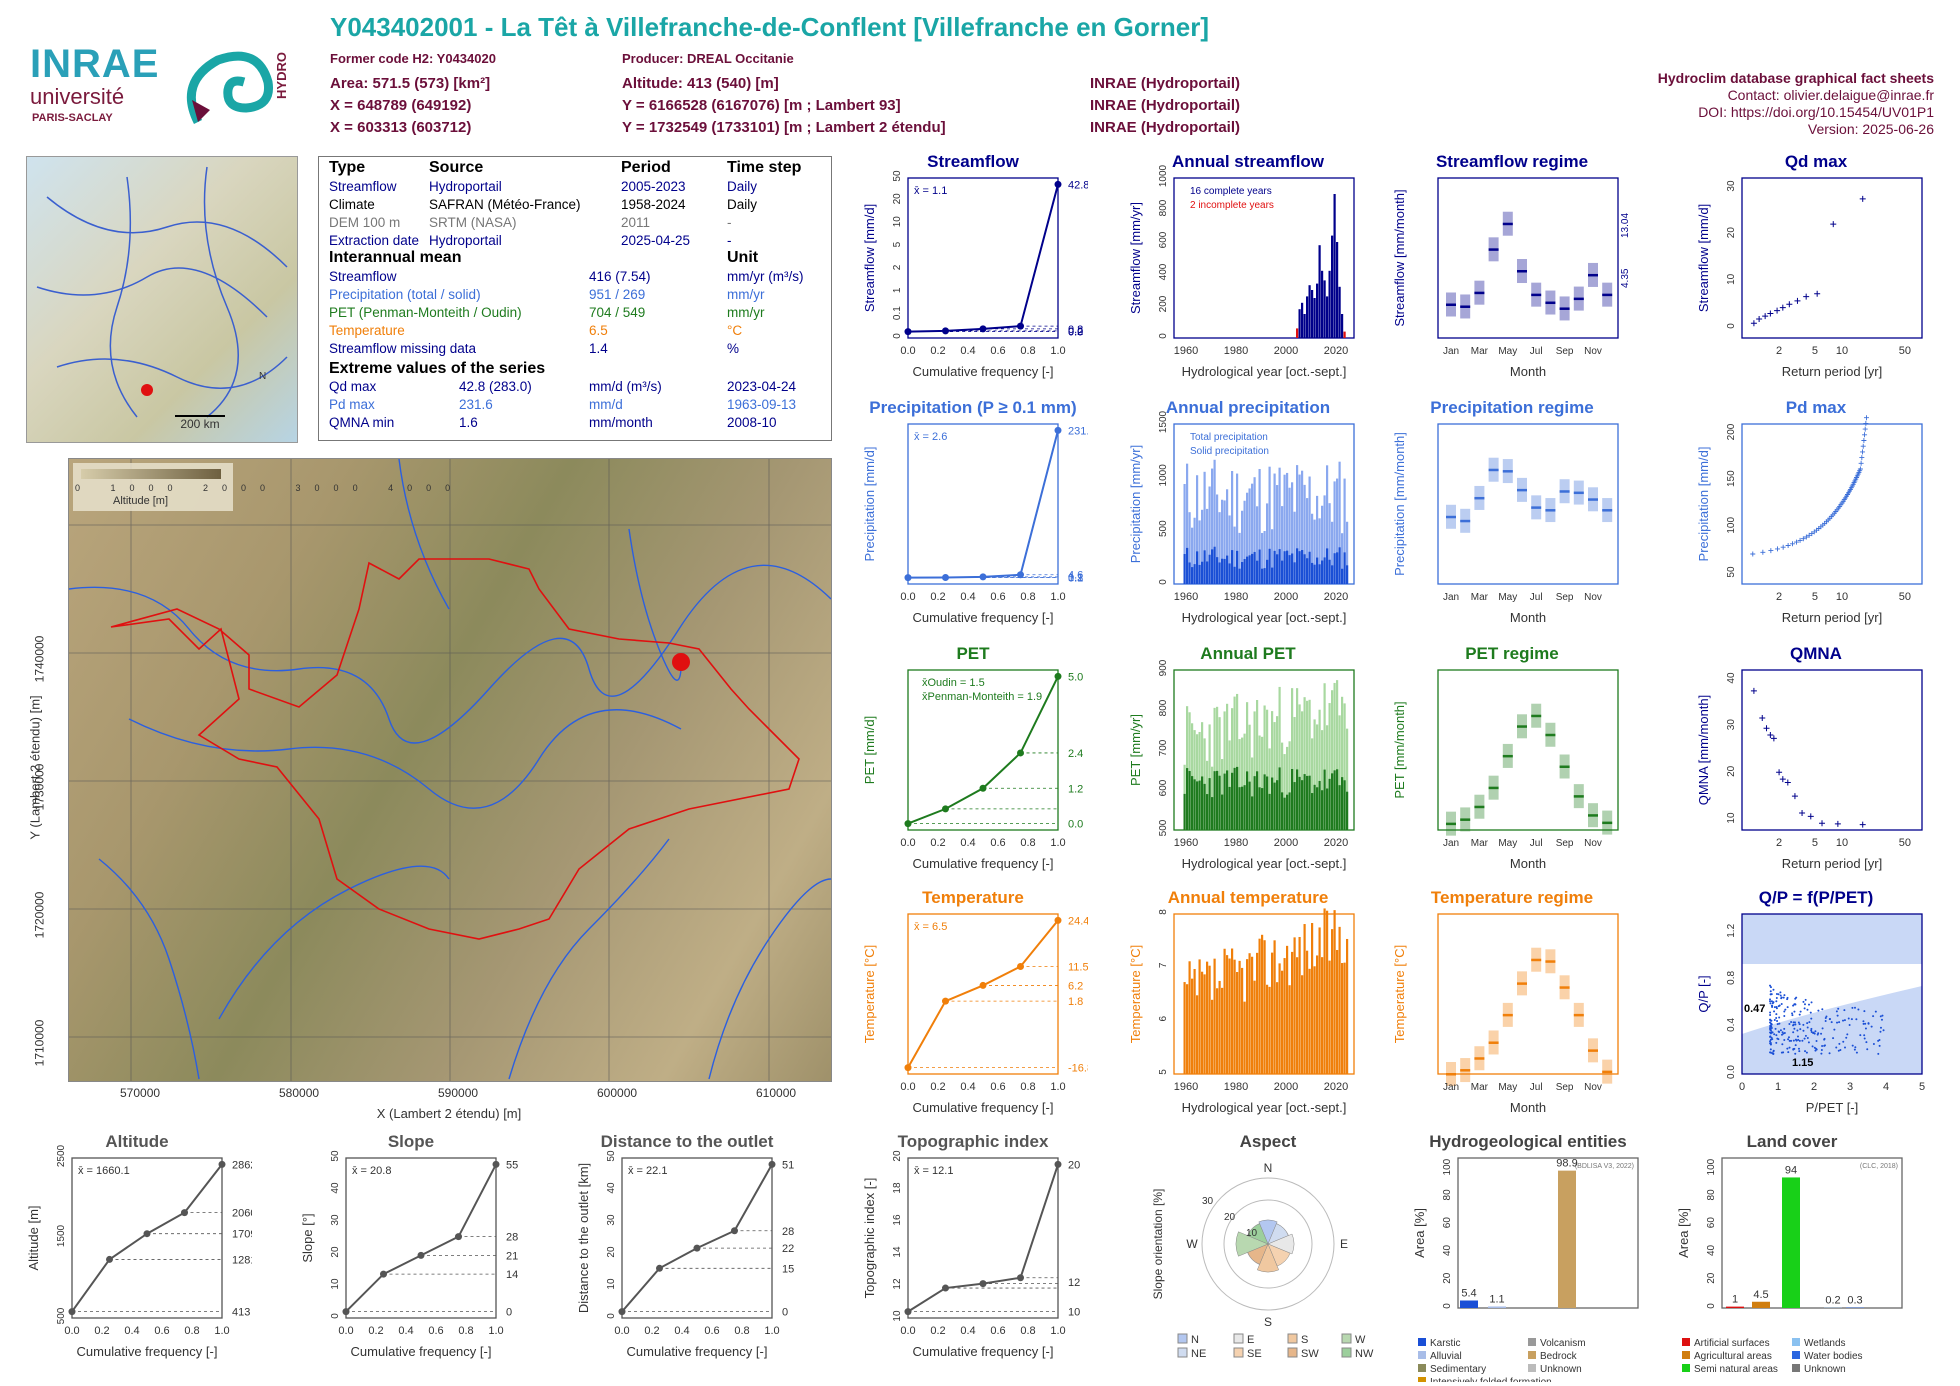 The width and height of the screenshot is (1960, 1386). What do you see at coordinates (1364, 1354) in the screenshot?
I see `legend-label: NW` at bounding box center [1364, 1354].